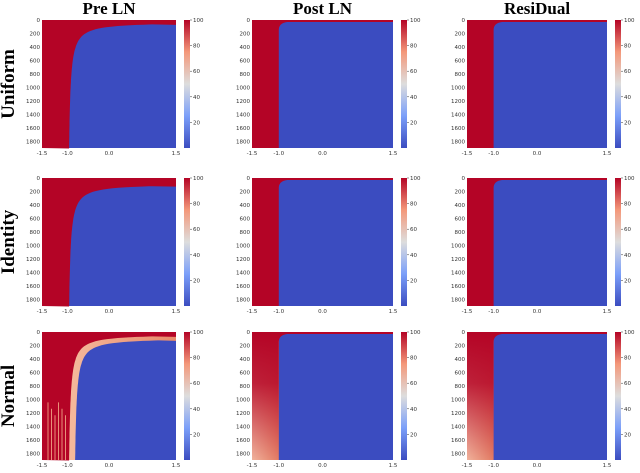 The width and height of the screenshot is (640, 473). What do you see at coordinates (464, 21) in the screenshot?
I see `y-tick-label: 0` at bounding box center [464, 21].